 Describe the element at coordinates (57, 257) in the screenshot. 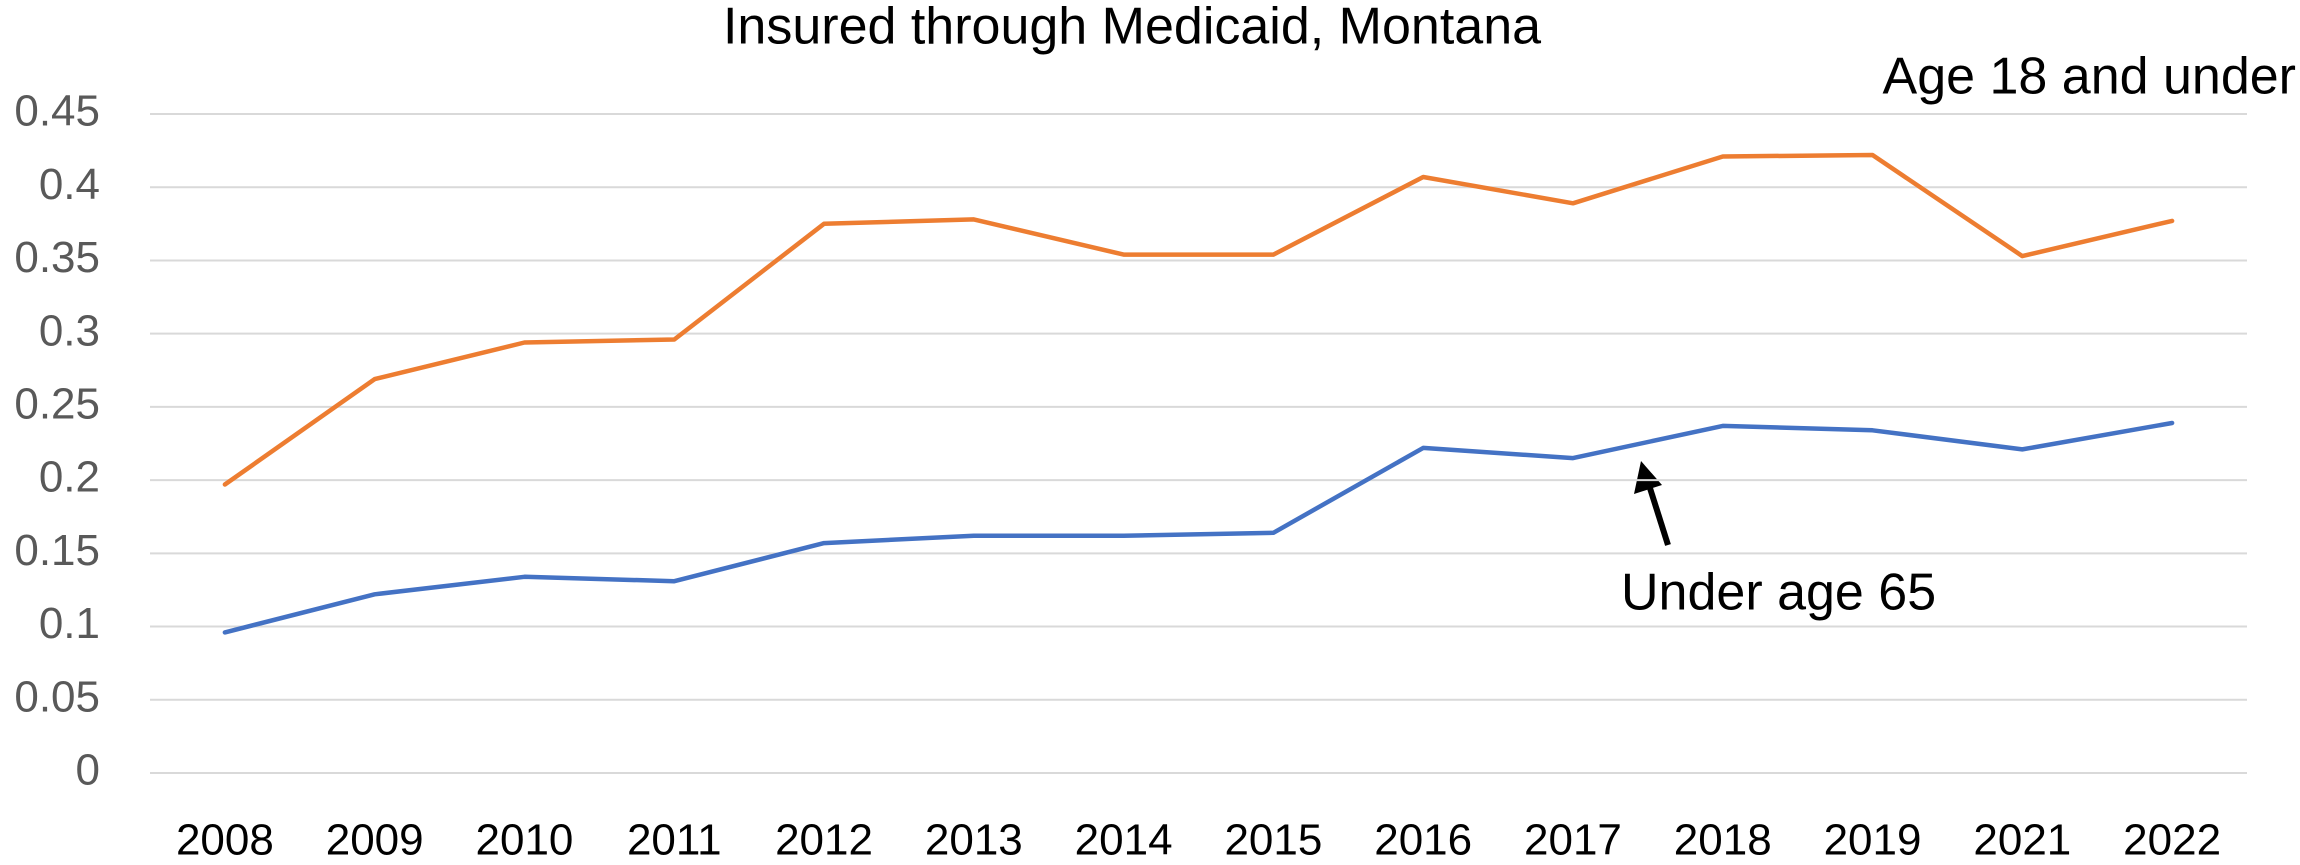

I see `y-tick-label: 0.35` at that location.